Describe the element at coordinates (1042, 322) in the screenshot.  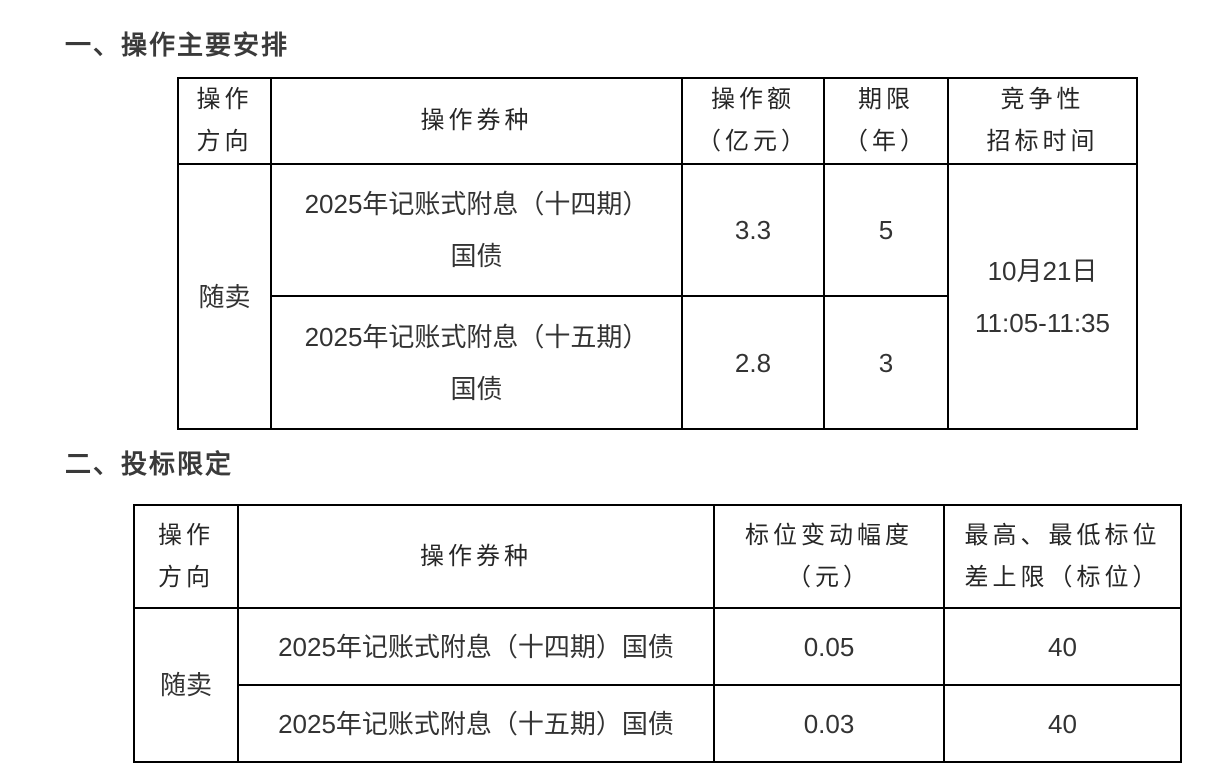
I see `bidding-time-range: 11:05-11:35` at that location.